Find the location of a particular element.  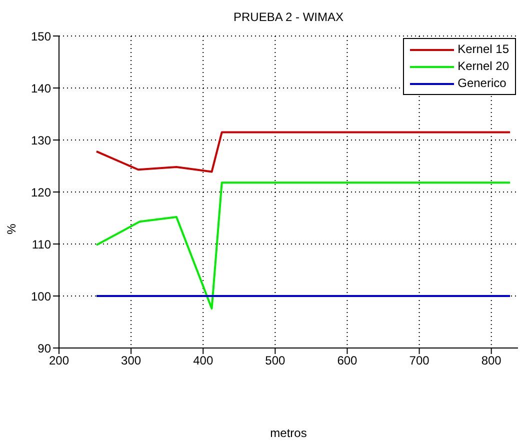

y-tick-label: 100 is located at coordinates (41, 296).